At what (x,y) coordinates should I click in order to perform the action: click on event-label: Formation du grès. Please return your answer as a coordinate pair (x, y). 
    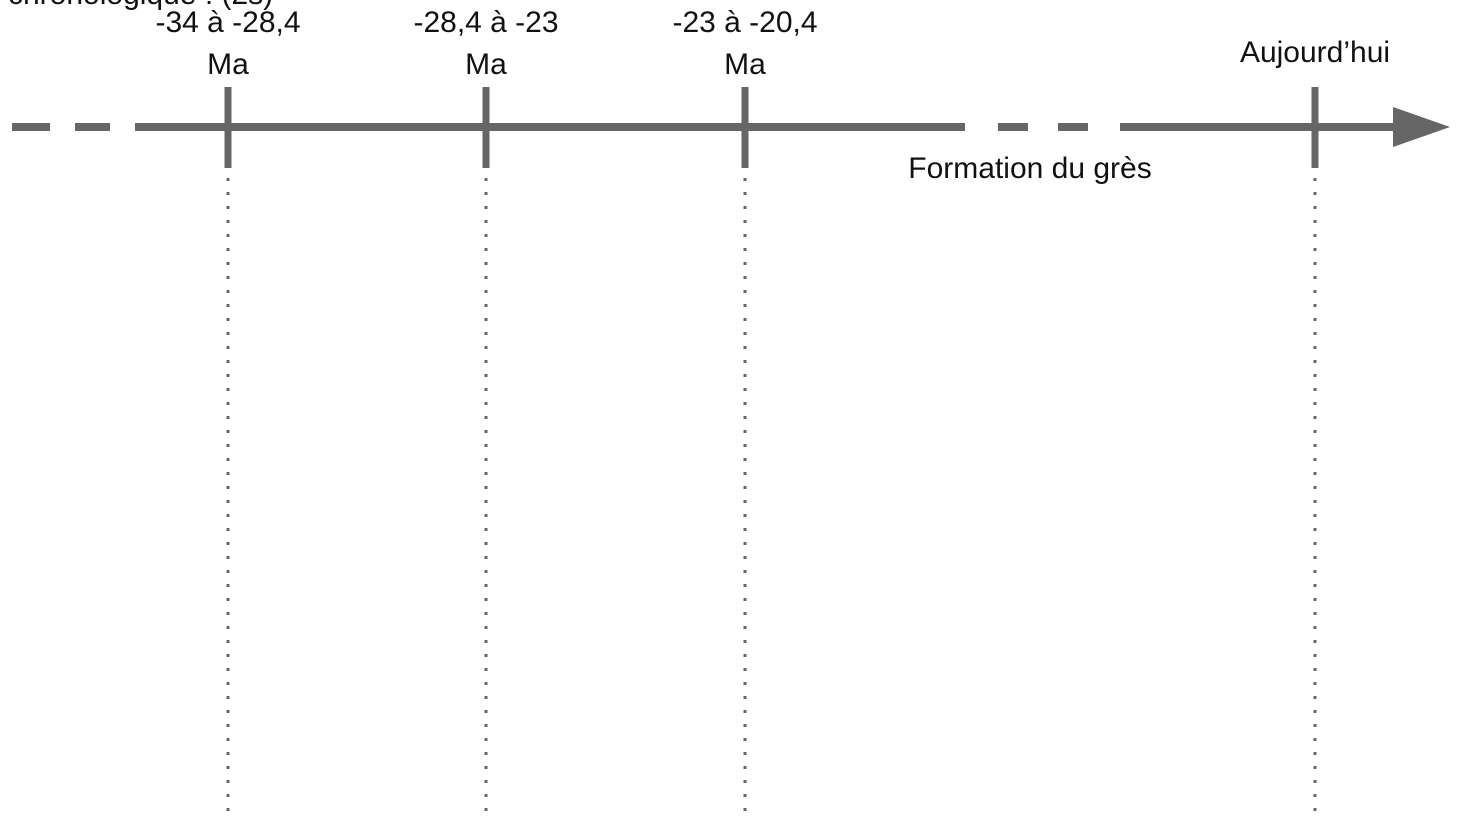
    Looking at the image, I should click on (1029, 168).